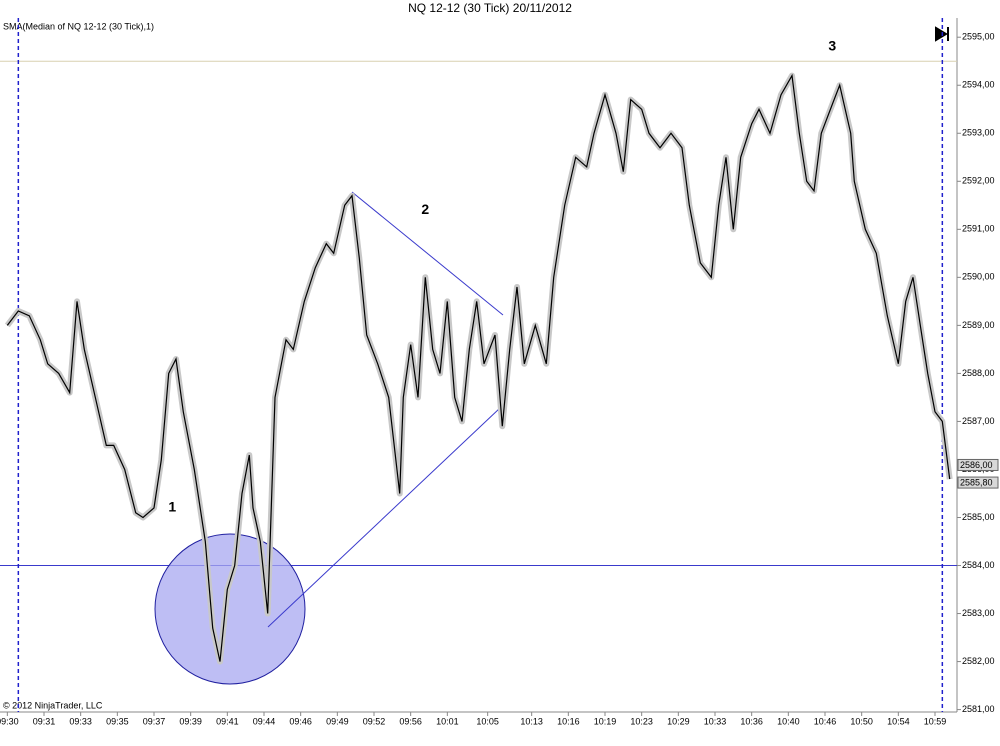 Image resolution: width=1000 pixels, height=746 pixels. Describe the element at coordinates (531, 721) in the screenshot. I see `x-tick-label: 10:13` at that location.